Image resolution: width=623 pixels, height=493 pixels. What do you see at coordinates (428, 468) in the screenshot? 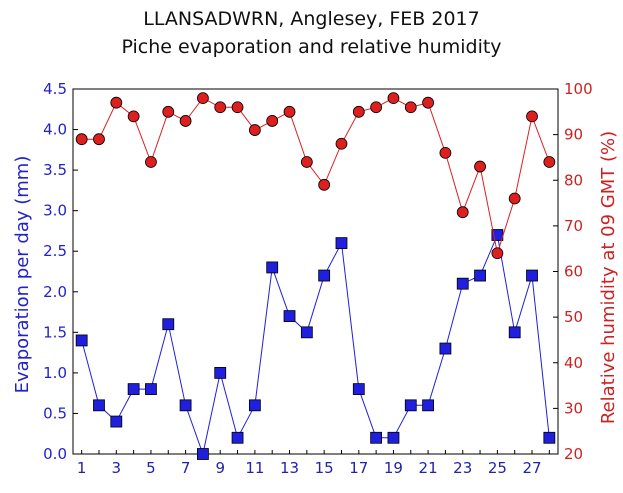
I see `x-tick-label: 21` at bounding box center [428, 468].